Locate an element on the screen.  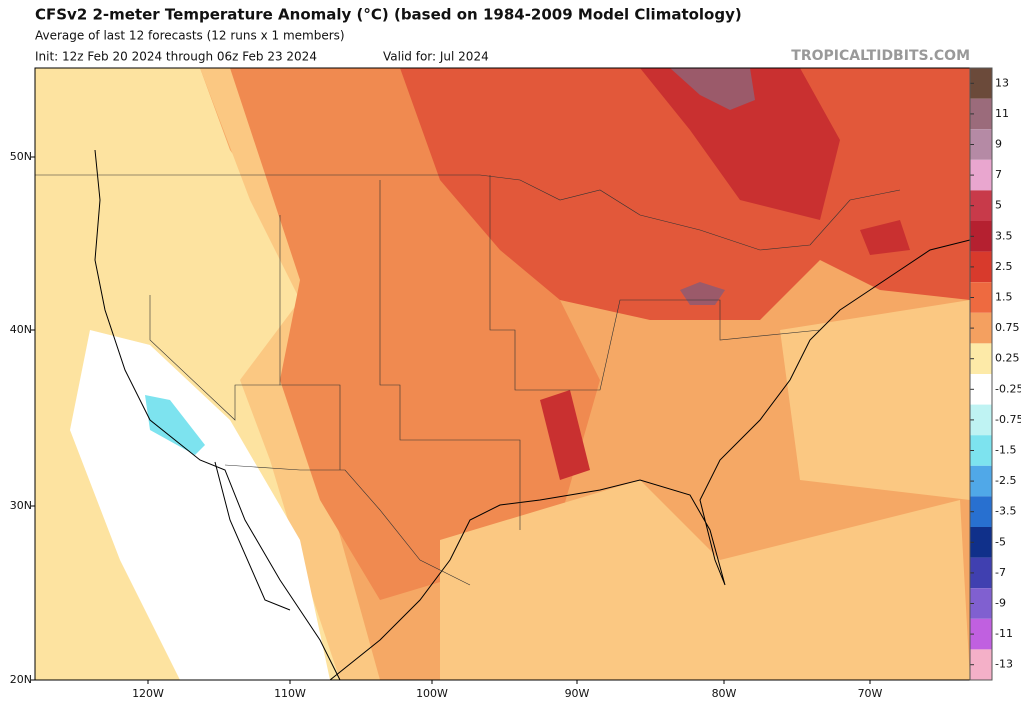
colorbar-label: -9 is located at coordinates (1000, 603).